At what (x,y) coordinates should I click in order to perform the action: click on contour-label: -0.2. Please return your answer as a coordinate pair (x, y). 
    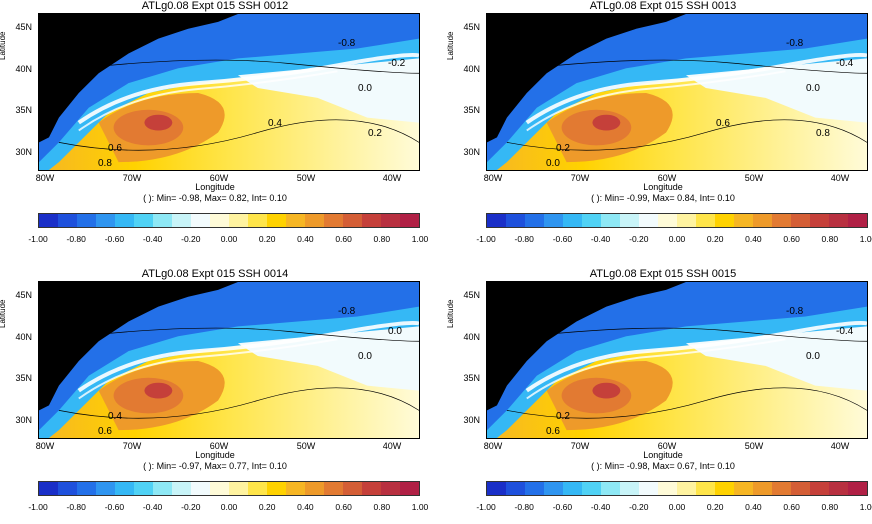
    Looking at the image, I should click on (397, 63).